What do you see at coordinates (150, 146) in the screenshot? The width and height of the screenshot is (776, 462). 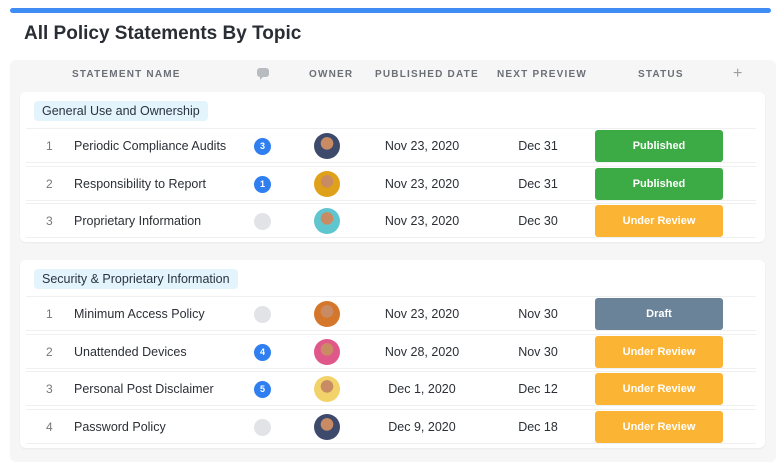 I see `statement-name: Periodic Compliance Audits` at bounding box center [150, 146].